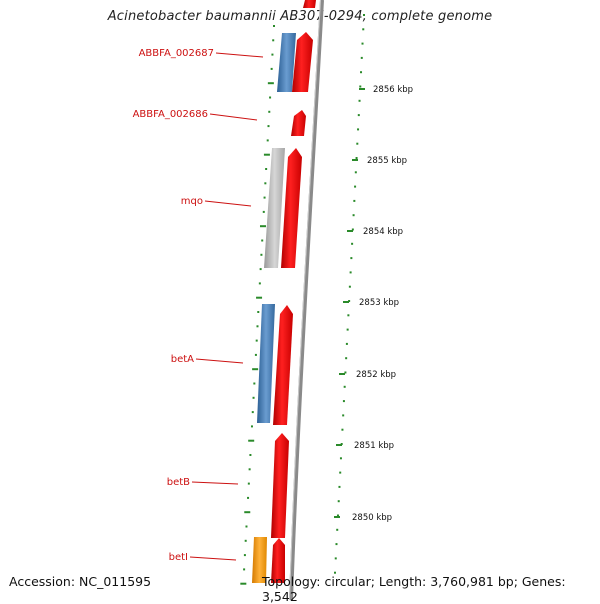 The height and width of the screenshot is (604, 600). Describe the element at coordinates (192, 201) in the screenshot. I see `gene-label-mqo: mqo` at that location.